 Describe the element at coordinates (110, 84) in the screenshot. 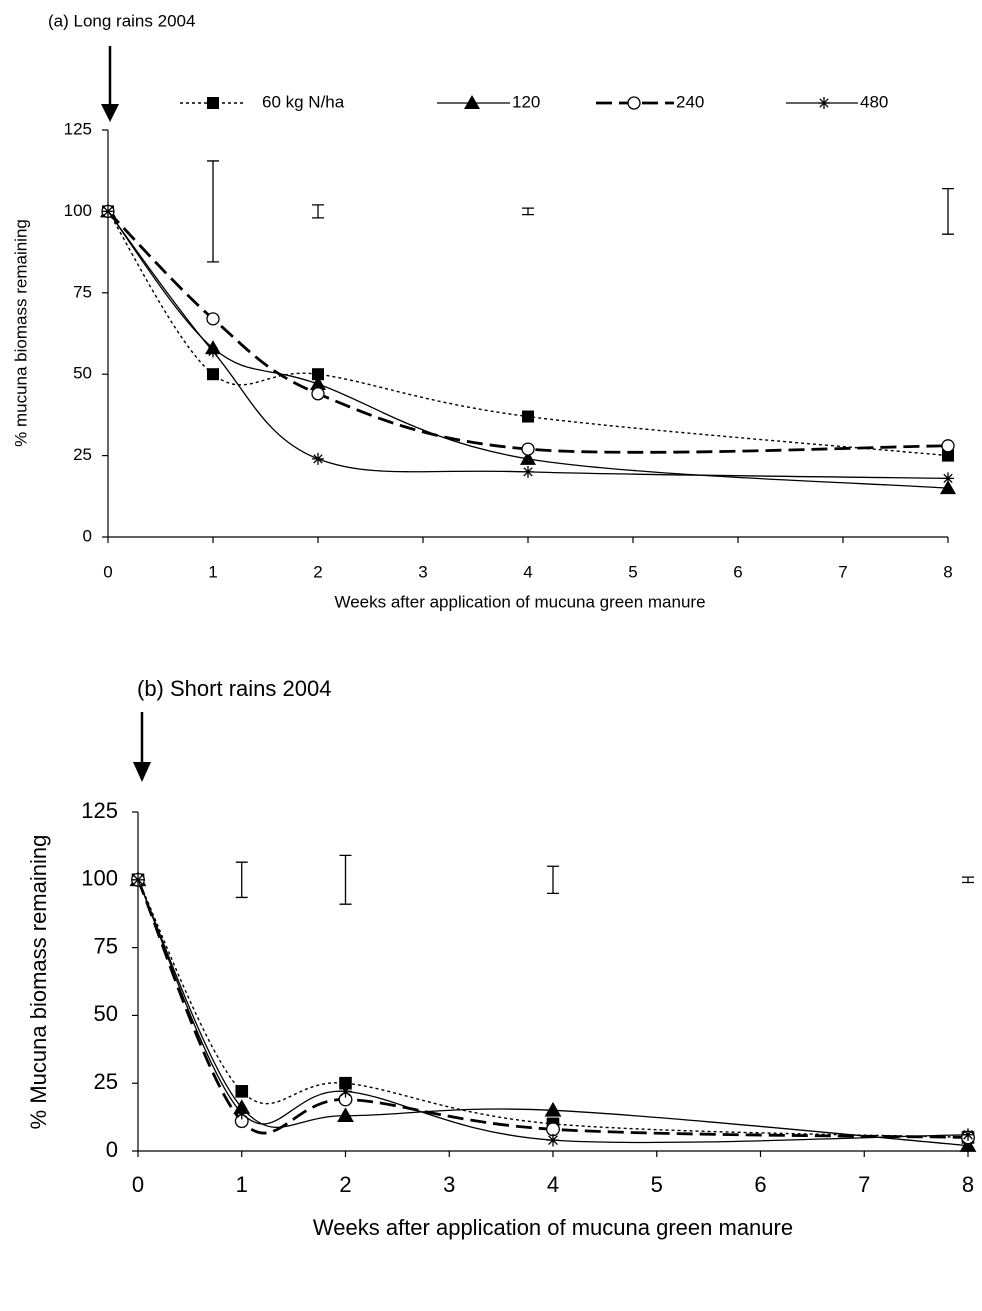

I see `arrow-a` at that location.